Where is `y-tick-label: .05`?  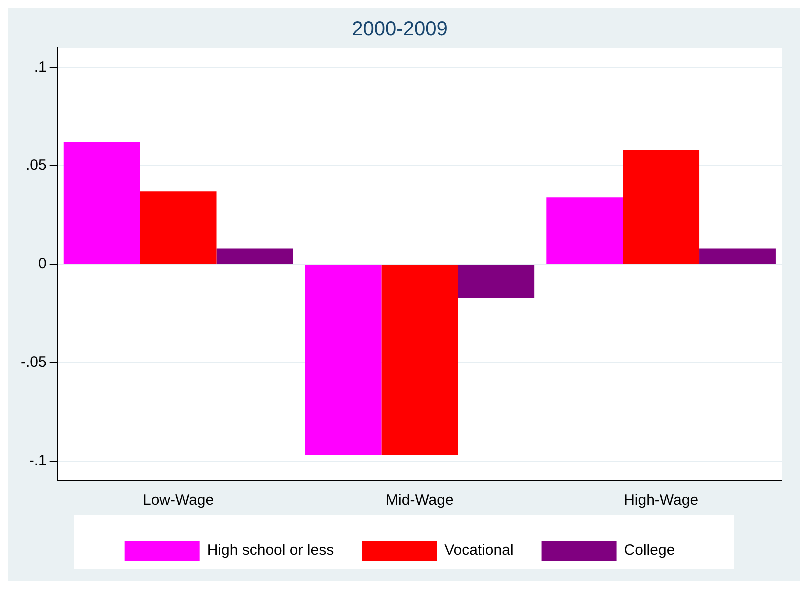 y-tick-label: .05 is located at coordinates (36, 165).